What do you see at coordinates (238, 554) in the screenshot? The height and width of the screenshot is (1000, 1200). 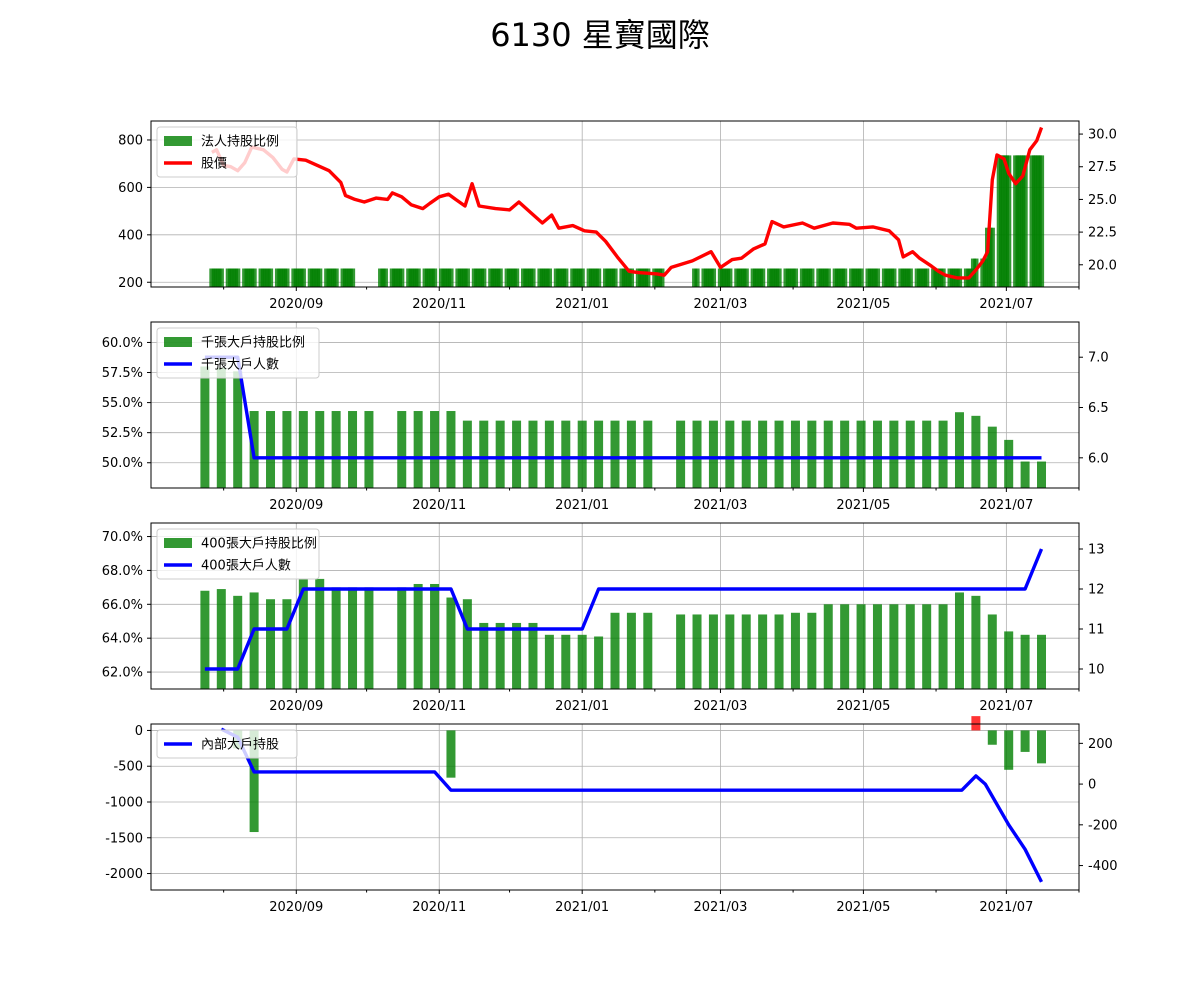 I see `legend-box` at bounding box center [238, 554].